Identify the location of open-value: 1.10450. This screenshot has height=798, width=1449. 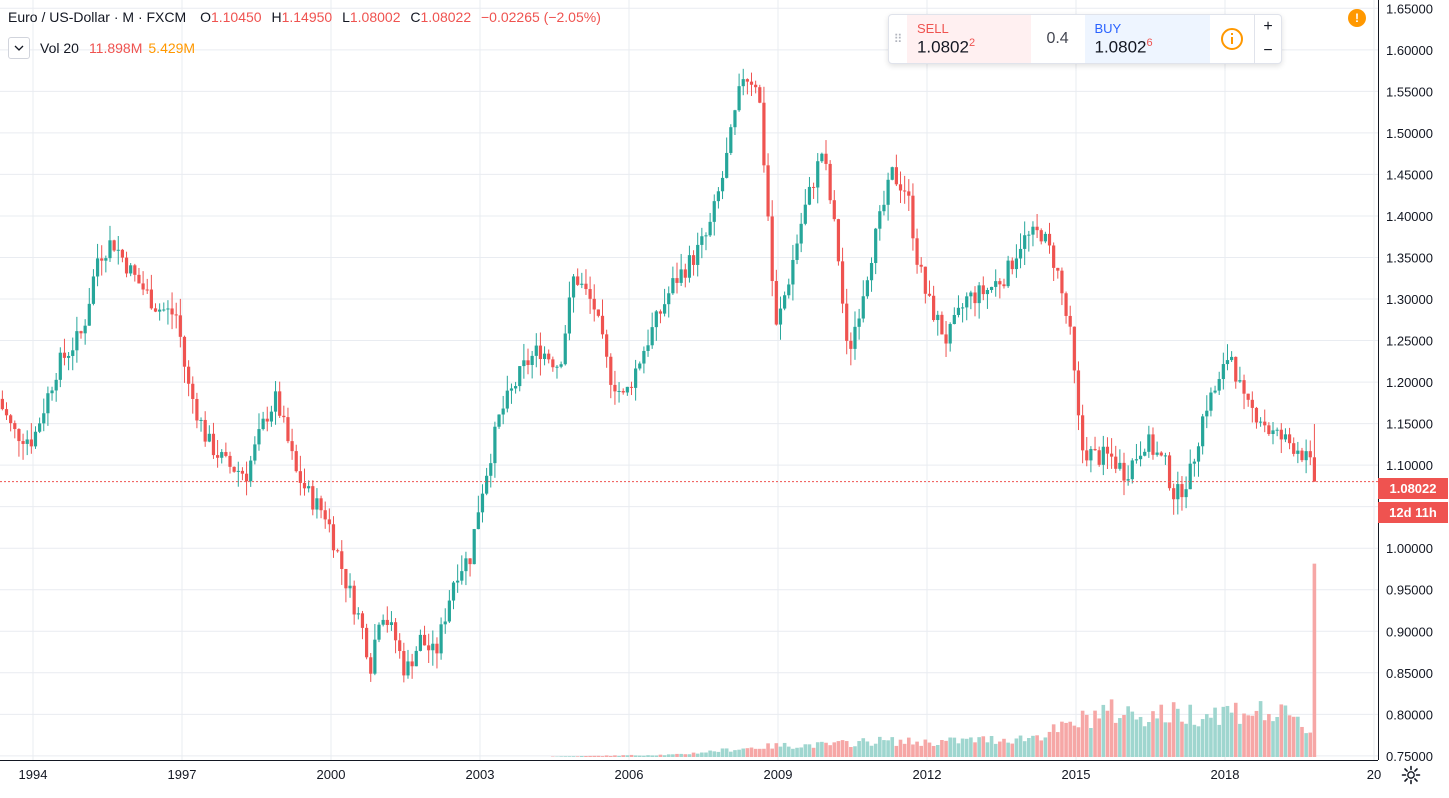
(236, 17).